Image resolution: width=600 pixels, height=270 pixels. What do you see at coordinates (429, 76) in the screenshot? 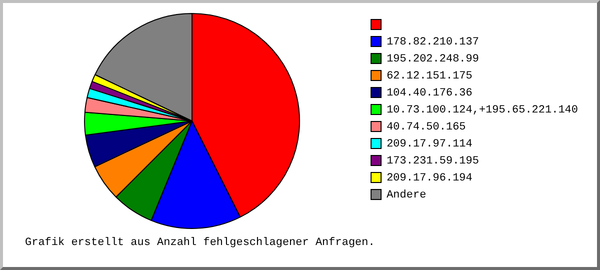
I see `legend-label: 62.12.151.175` at bounding box center [429, 76].